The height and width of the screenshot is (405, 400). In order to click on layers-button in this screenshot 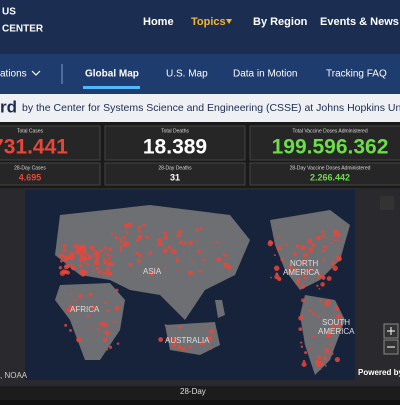, I will do `click(387, 203)`.